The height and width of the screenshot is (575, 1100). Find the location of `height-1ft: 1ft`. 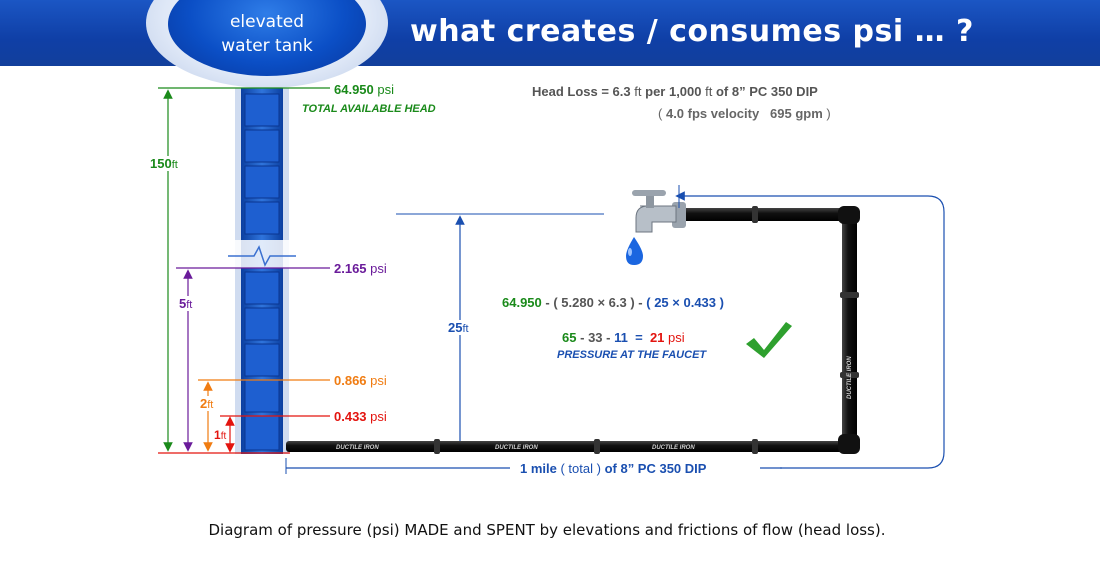

height-1ft: 1ft is located at coordinates (220, 435).